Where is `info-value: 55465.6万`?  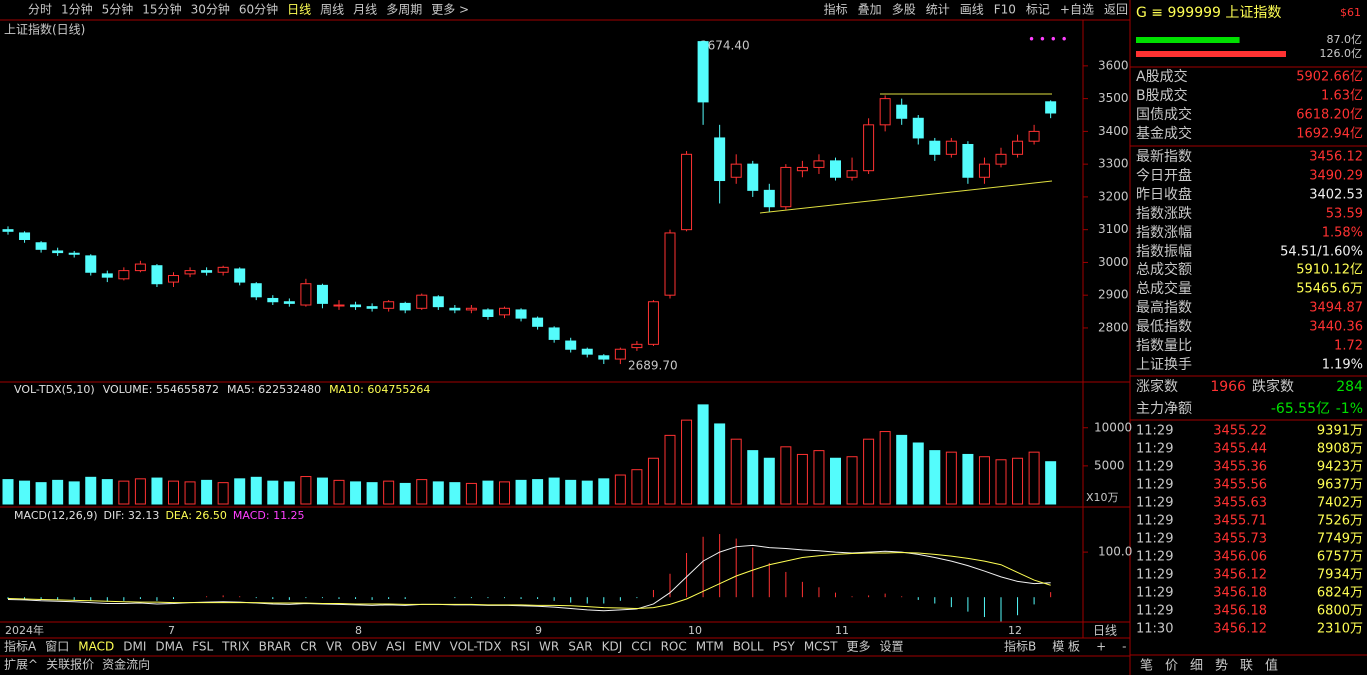 info-value: 55465.6万 is located at coordinates (1329, 289).